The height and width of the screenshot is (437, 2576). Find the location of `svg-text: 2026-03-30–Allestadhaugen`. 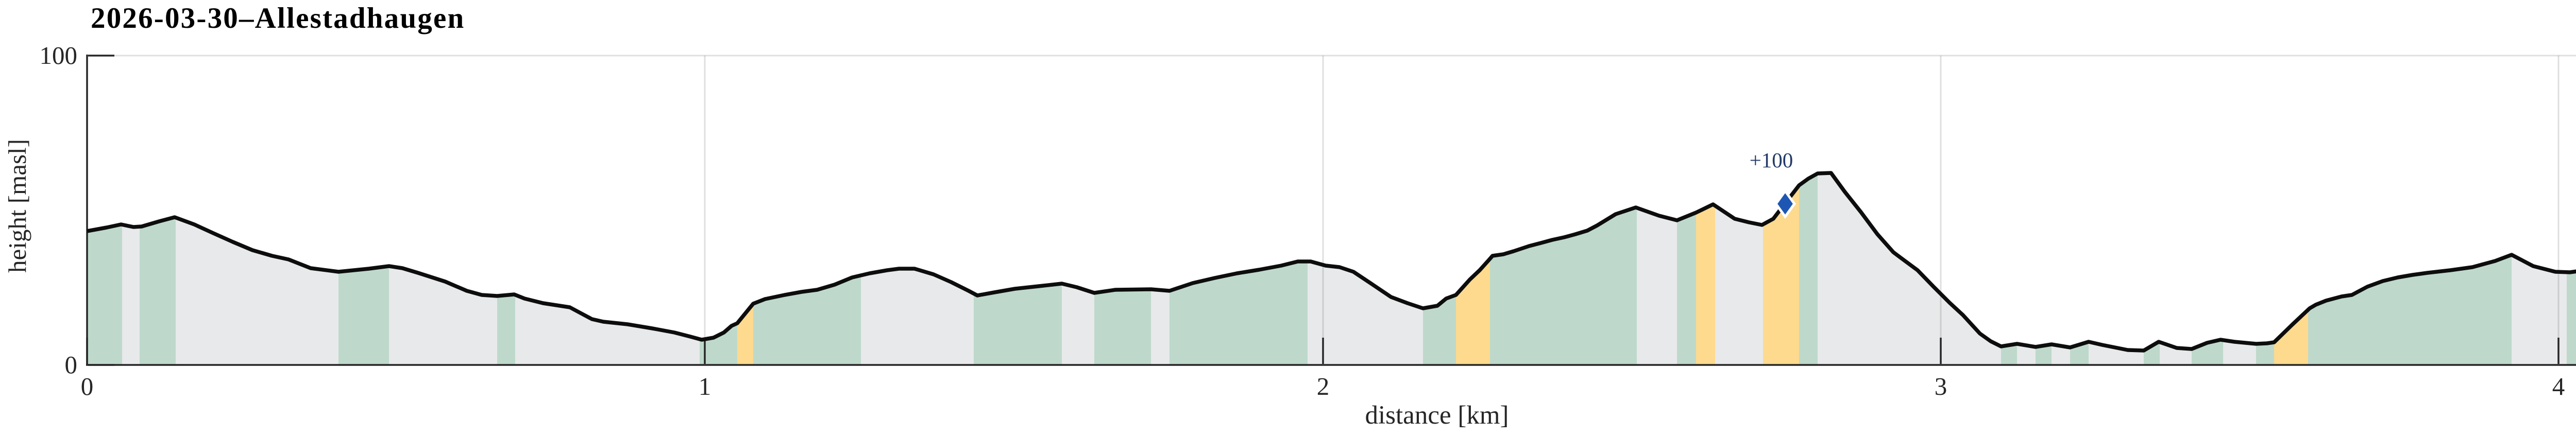

svg-text: 2026-03-30–Allestadhaugen is located at coordinates (278, 18).